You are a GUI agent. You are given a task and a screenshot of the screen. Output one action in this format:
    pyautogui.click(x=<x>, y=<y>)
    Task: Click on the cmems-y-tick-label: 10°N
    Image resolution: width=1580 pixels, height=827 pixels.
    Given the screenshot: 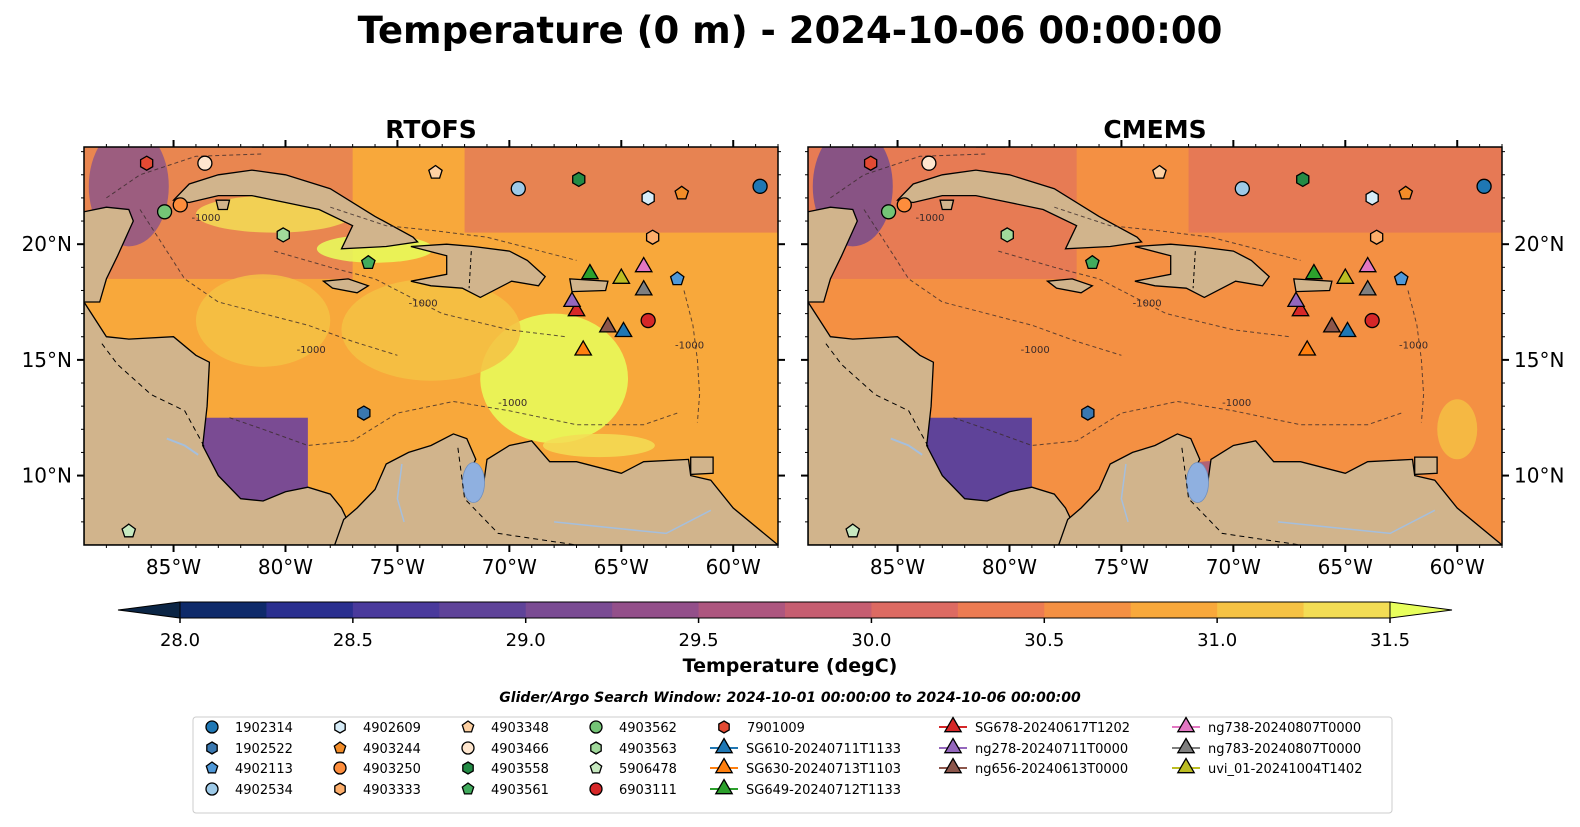 What is the action you would take?
    pyautogui.click(x=1539, y=476)
    